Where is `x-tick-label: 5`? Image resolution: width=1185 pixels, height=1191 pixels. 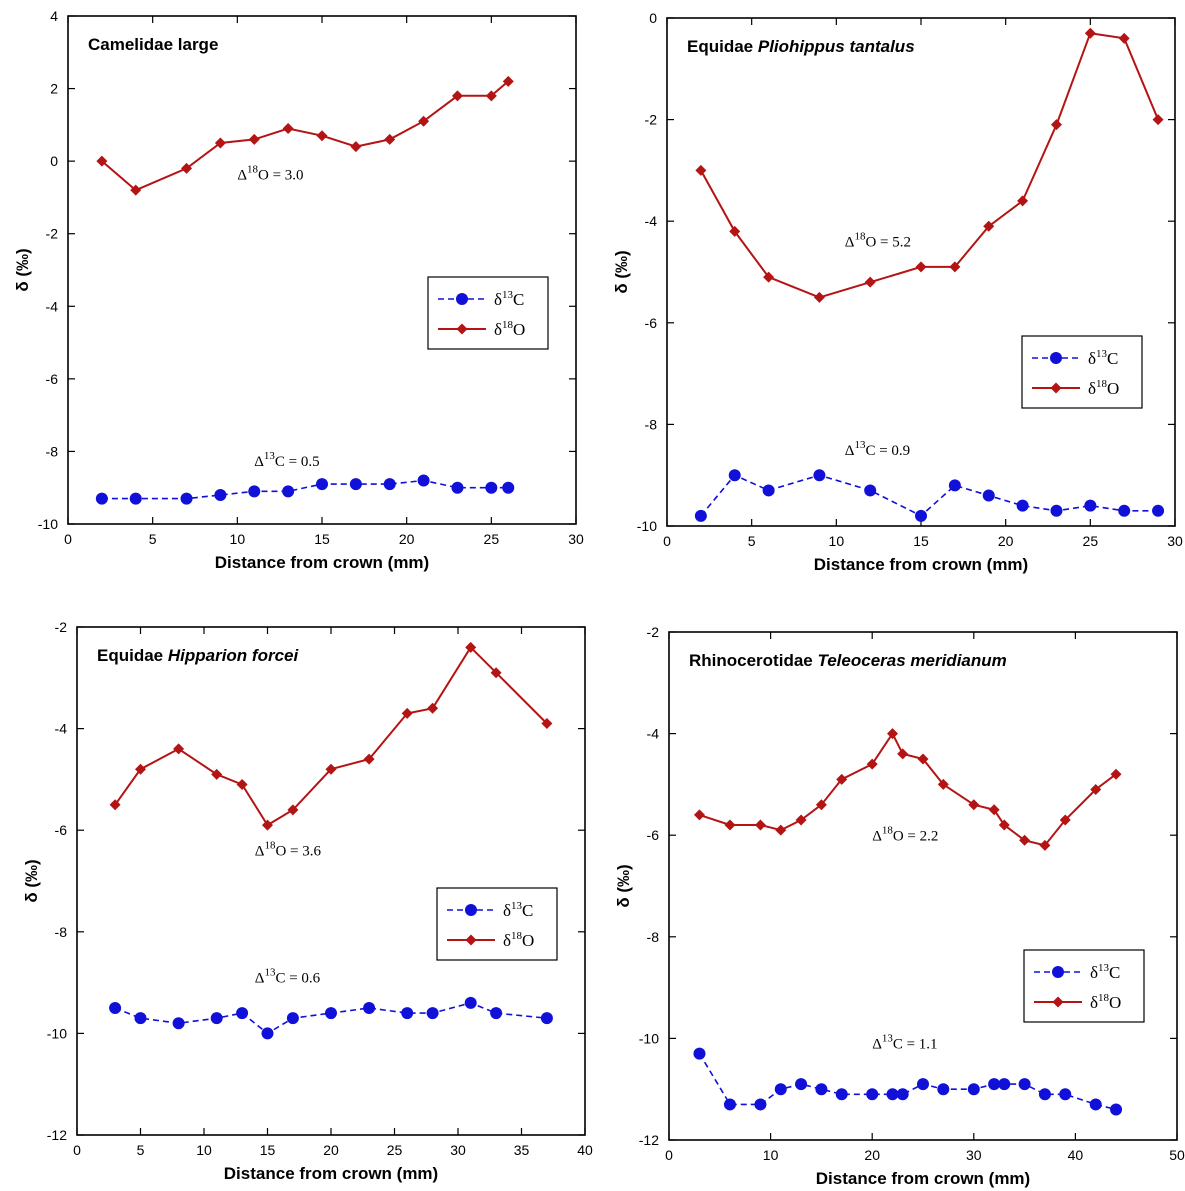
x-tick-label: 5 is located at coordinates (141, 1150).